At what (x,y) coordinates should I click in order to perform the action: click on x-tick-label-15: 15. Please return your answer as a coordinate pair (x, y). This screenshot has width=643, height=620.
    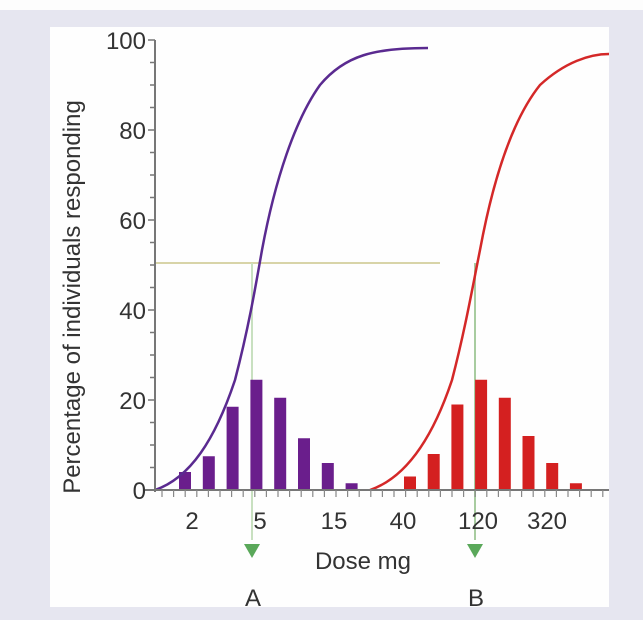
    Looking at the image, I should click on (334, 521).